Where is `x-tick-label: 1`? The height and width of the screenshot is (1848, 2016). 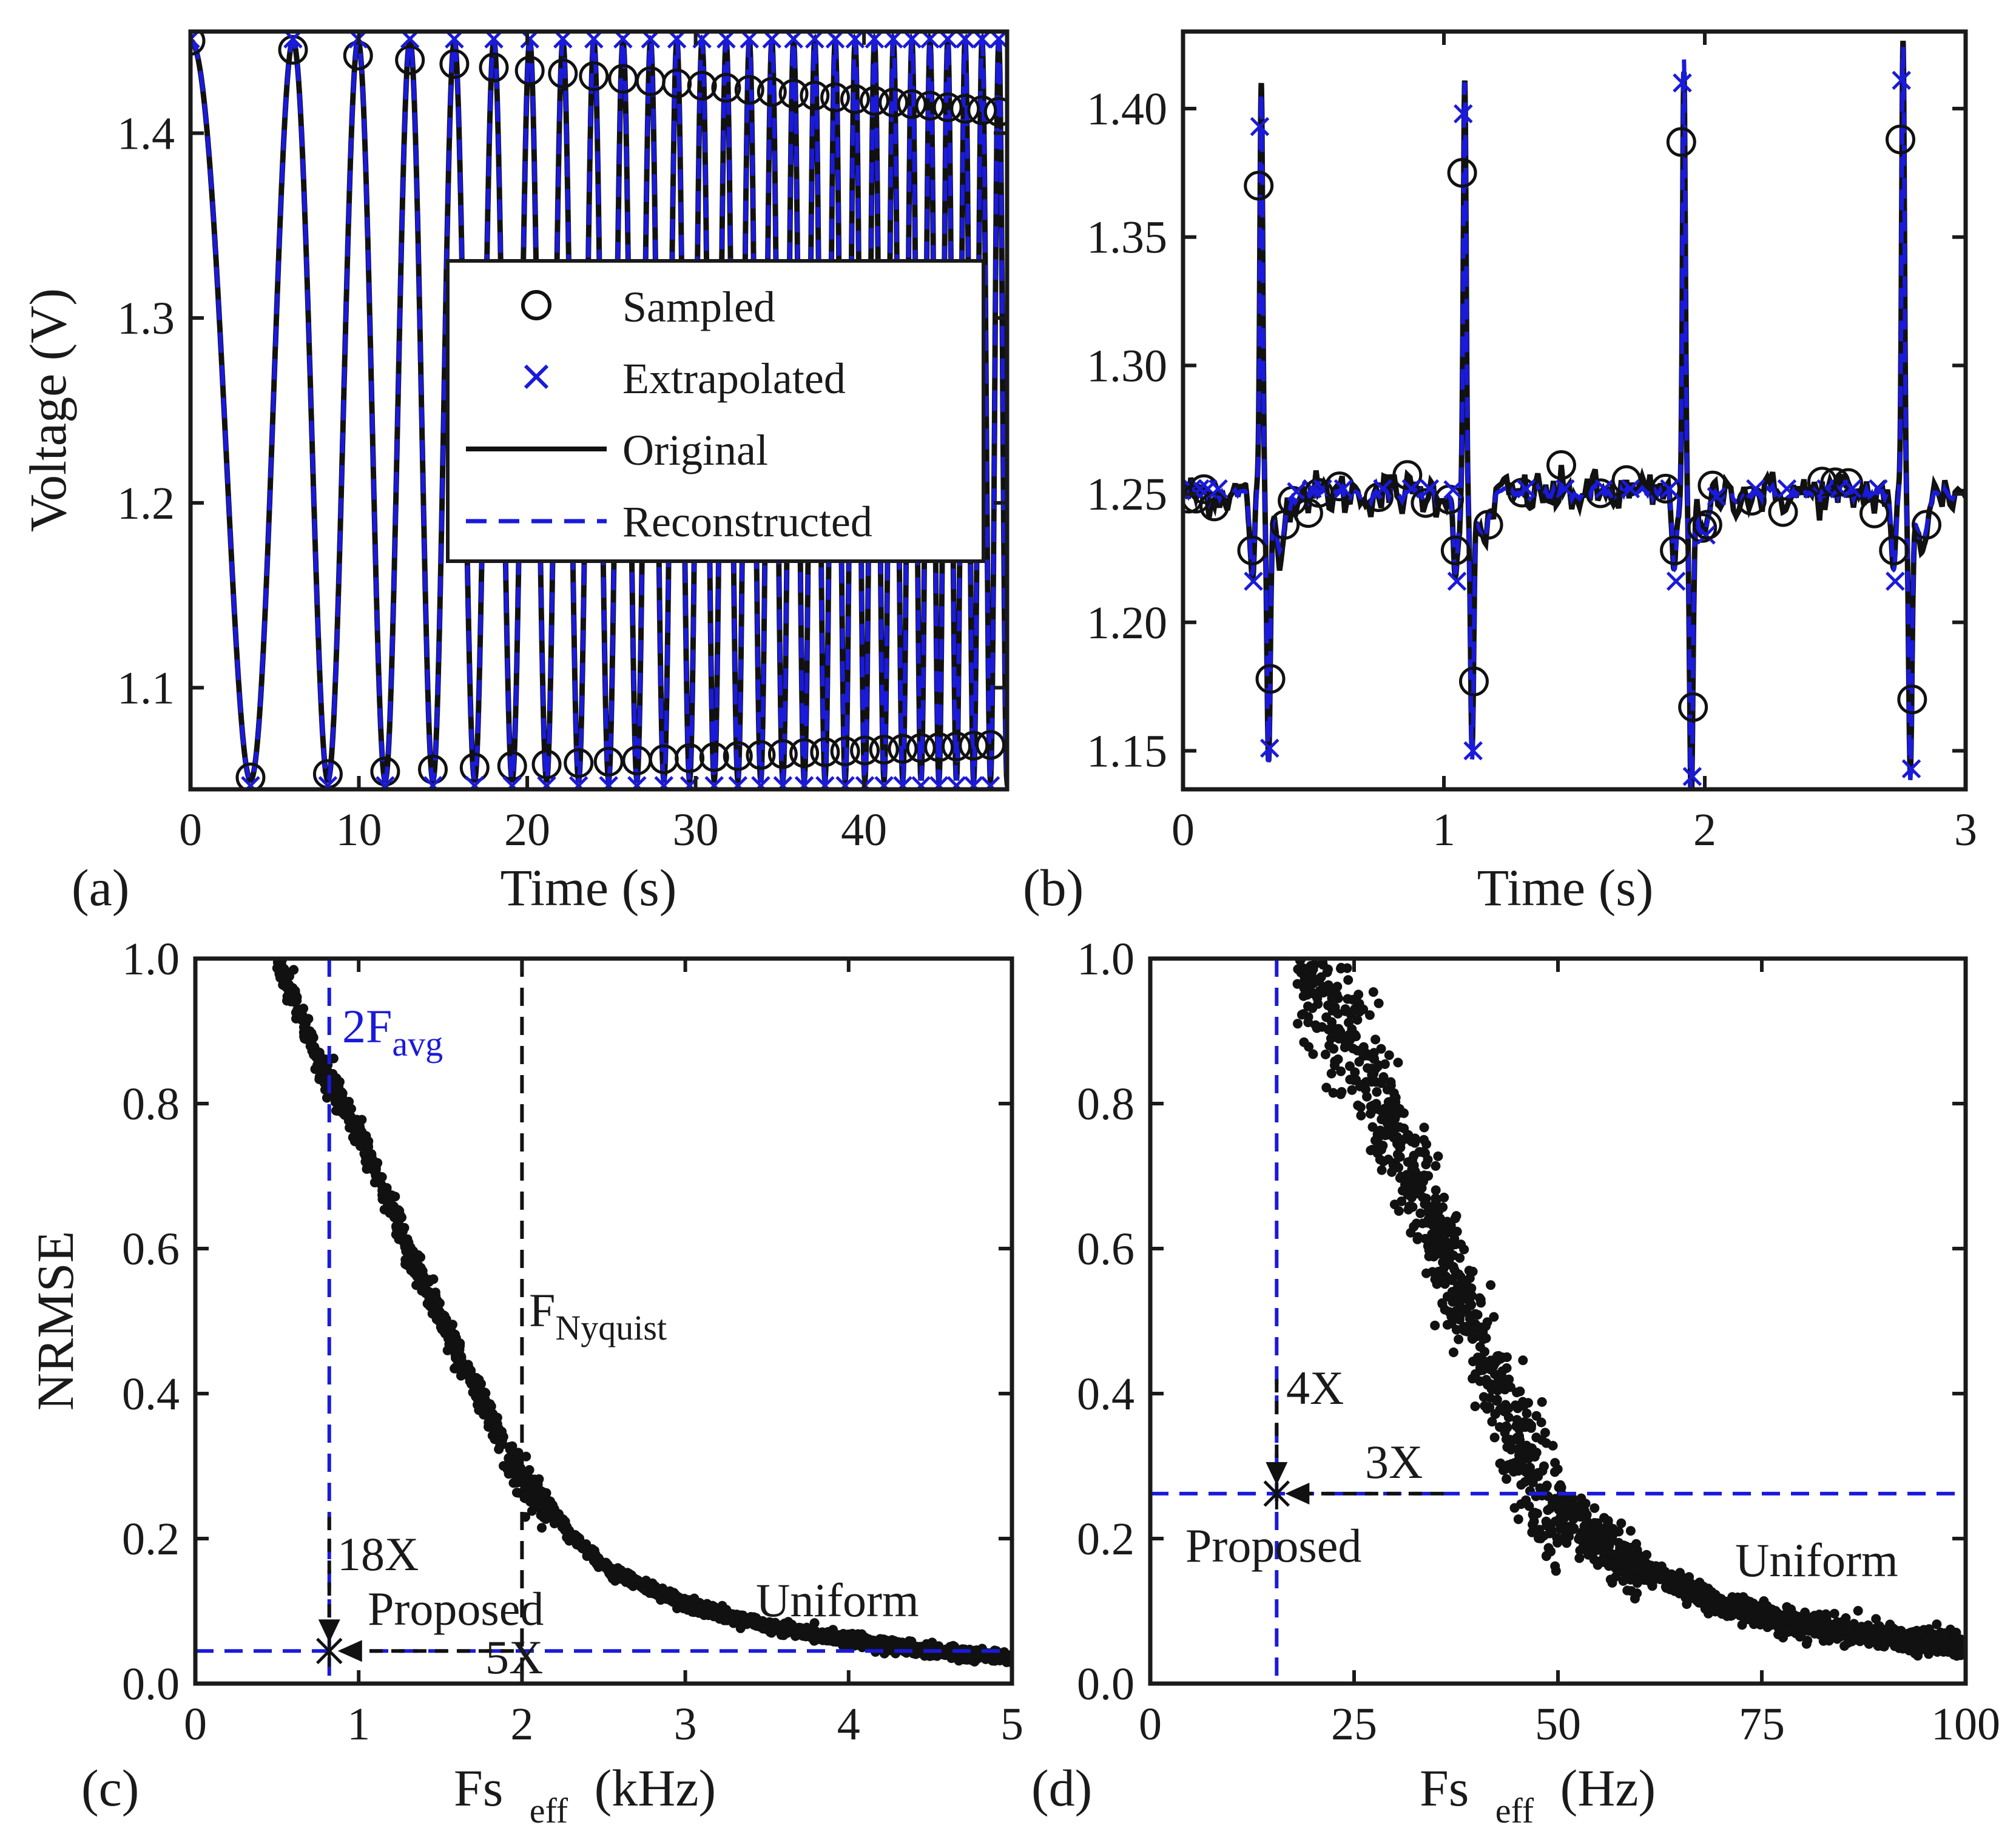
x-tick-label: 1 is located at coordinates (358, 1724).